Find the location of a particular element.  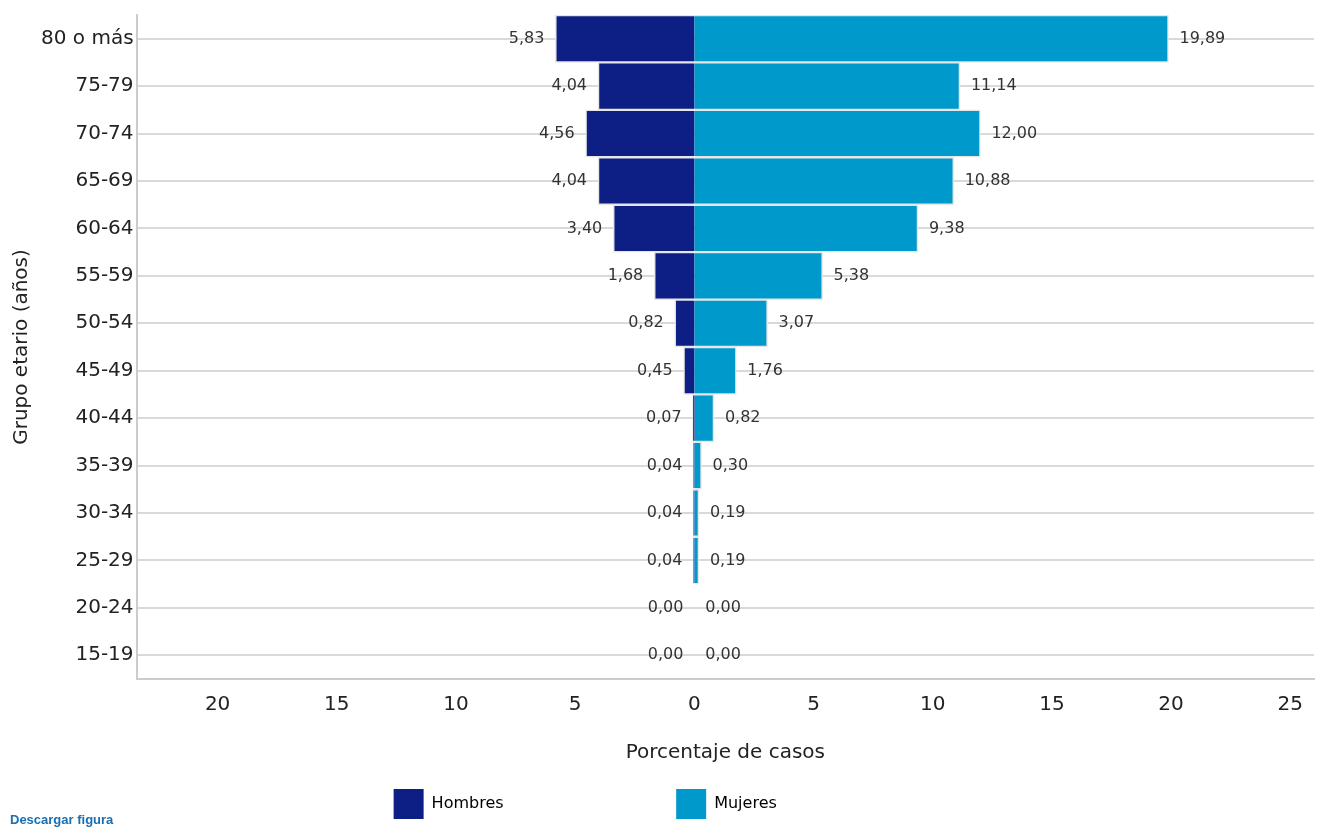

y-tick-label: 50-54 is located at coordinates (104, 321).